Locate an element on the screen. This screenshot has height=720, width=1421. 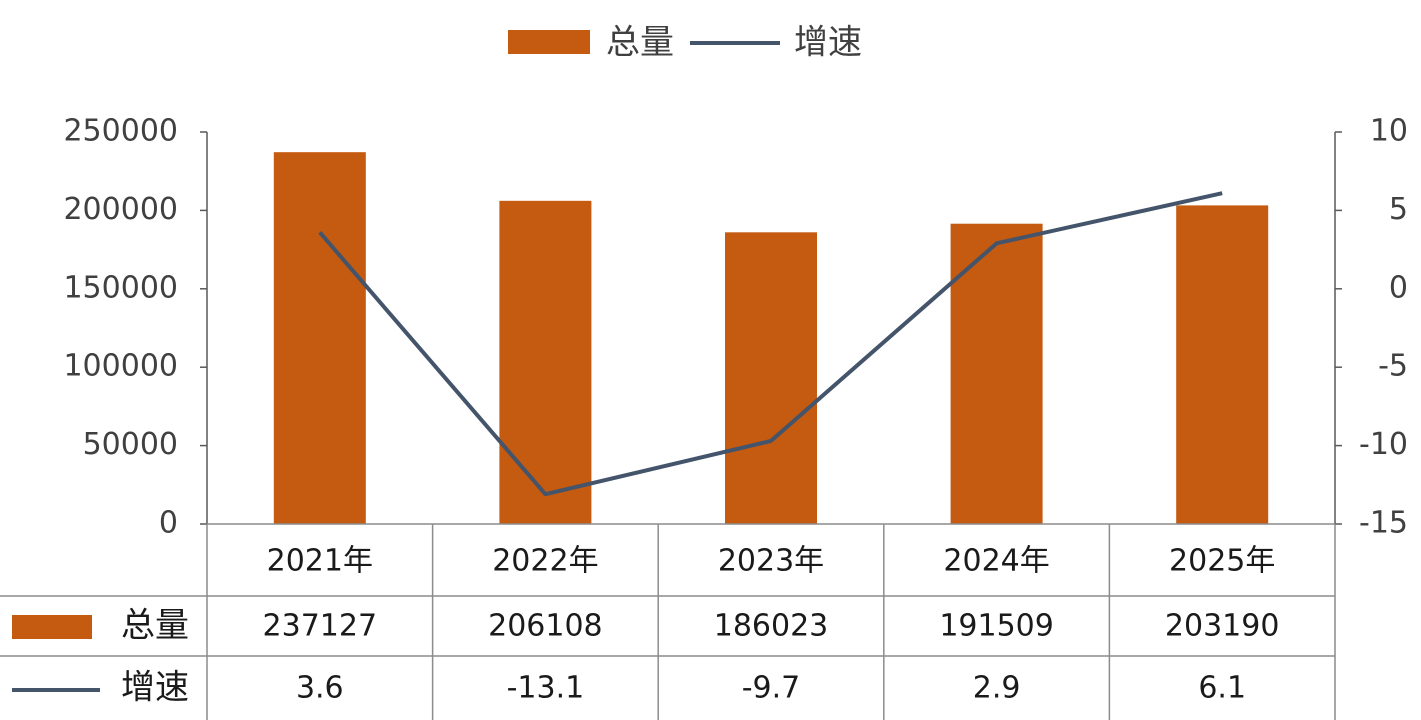
table-value: -13.1 is located at coordinates (546, 688).